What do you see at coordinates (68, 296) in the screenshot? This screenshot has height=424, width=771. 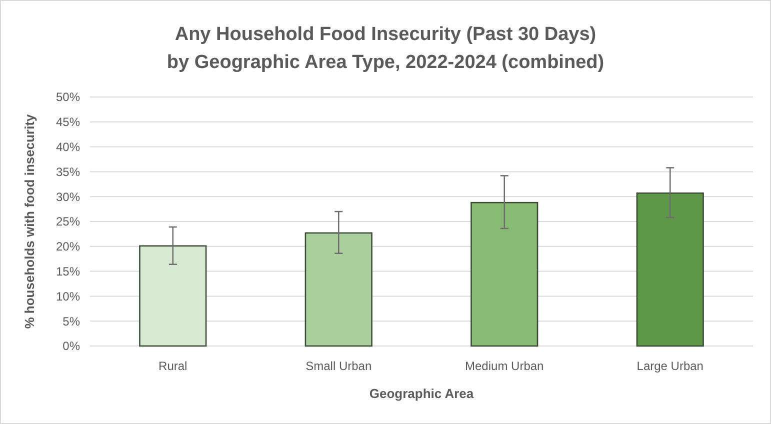 I see `y-tick-label: 10%` at bounding box center [68, 296].